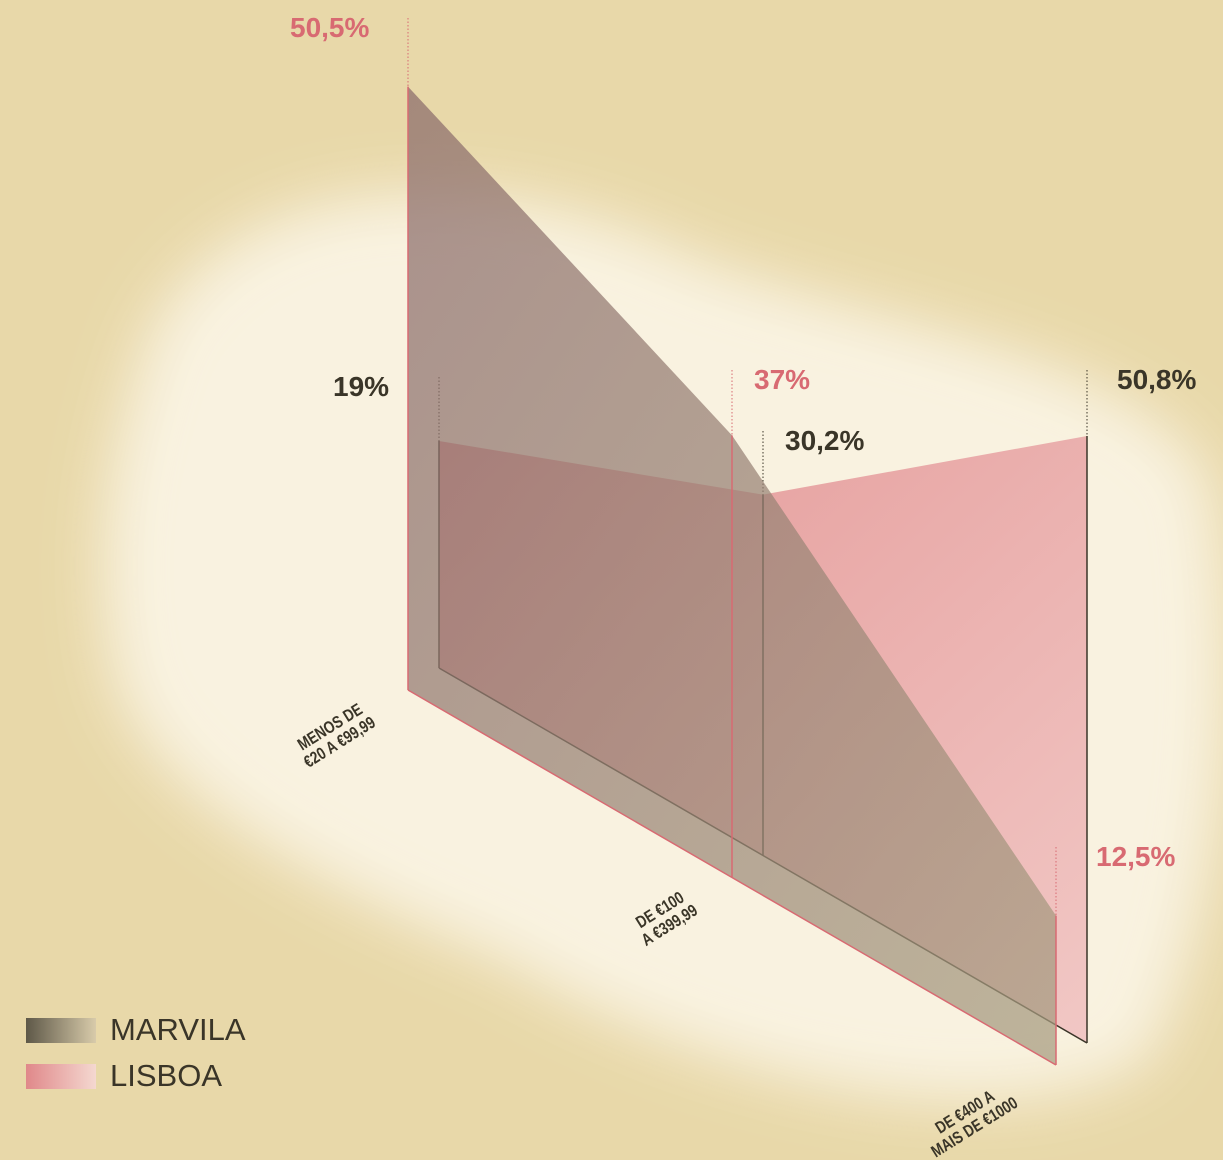 The image size is (1223, 1160). Describe the element at coordinates (361, 386) in the screenshot. I see `value-label: 19%` at that location.